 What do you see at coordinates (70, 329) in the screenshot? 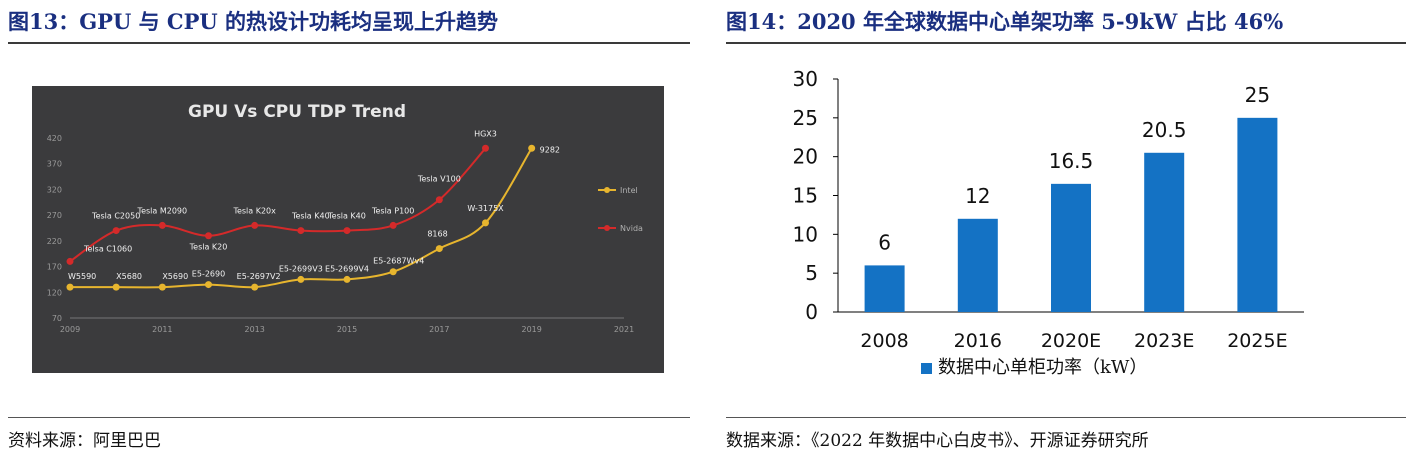
I see `x-tick-label: 2009` at bounding box center [70, 329].